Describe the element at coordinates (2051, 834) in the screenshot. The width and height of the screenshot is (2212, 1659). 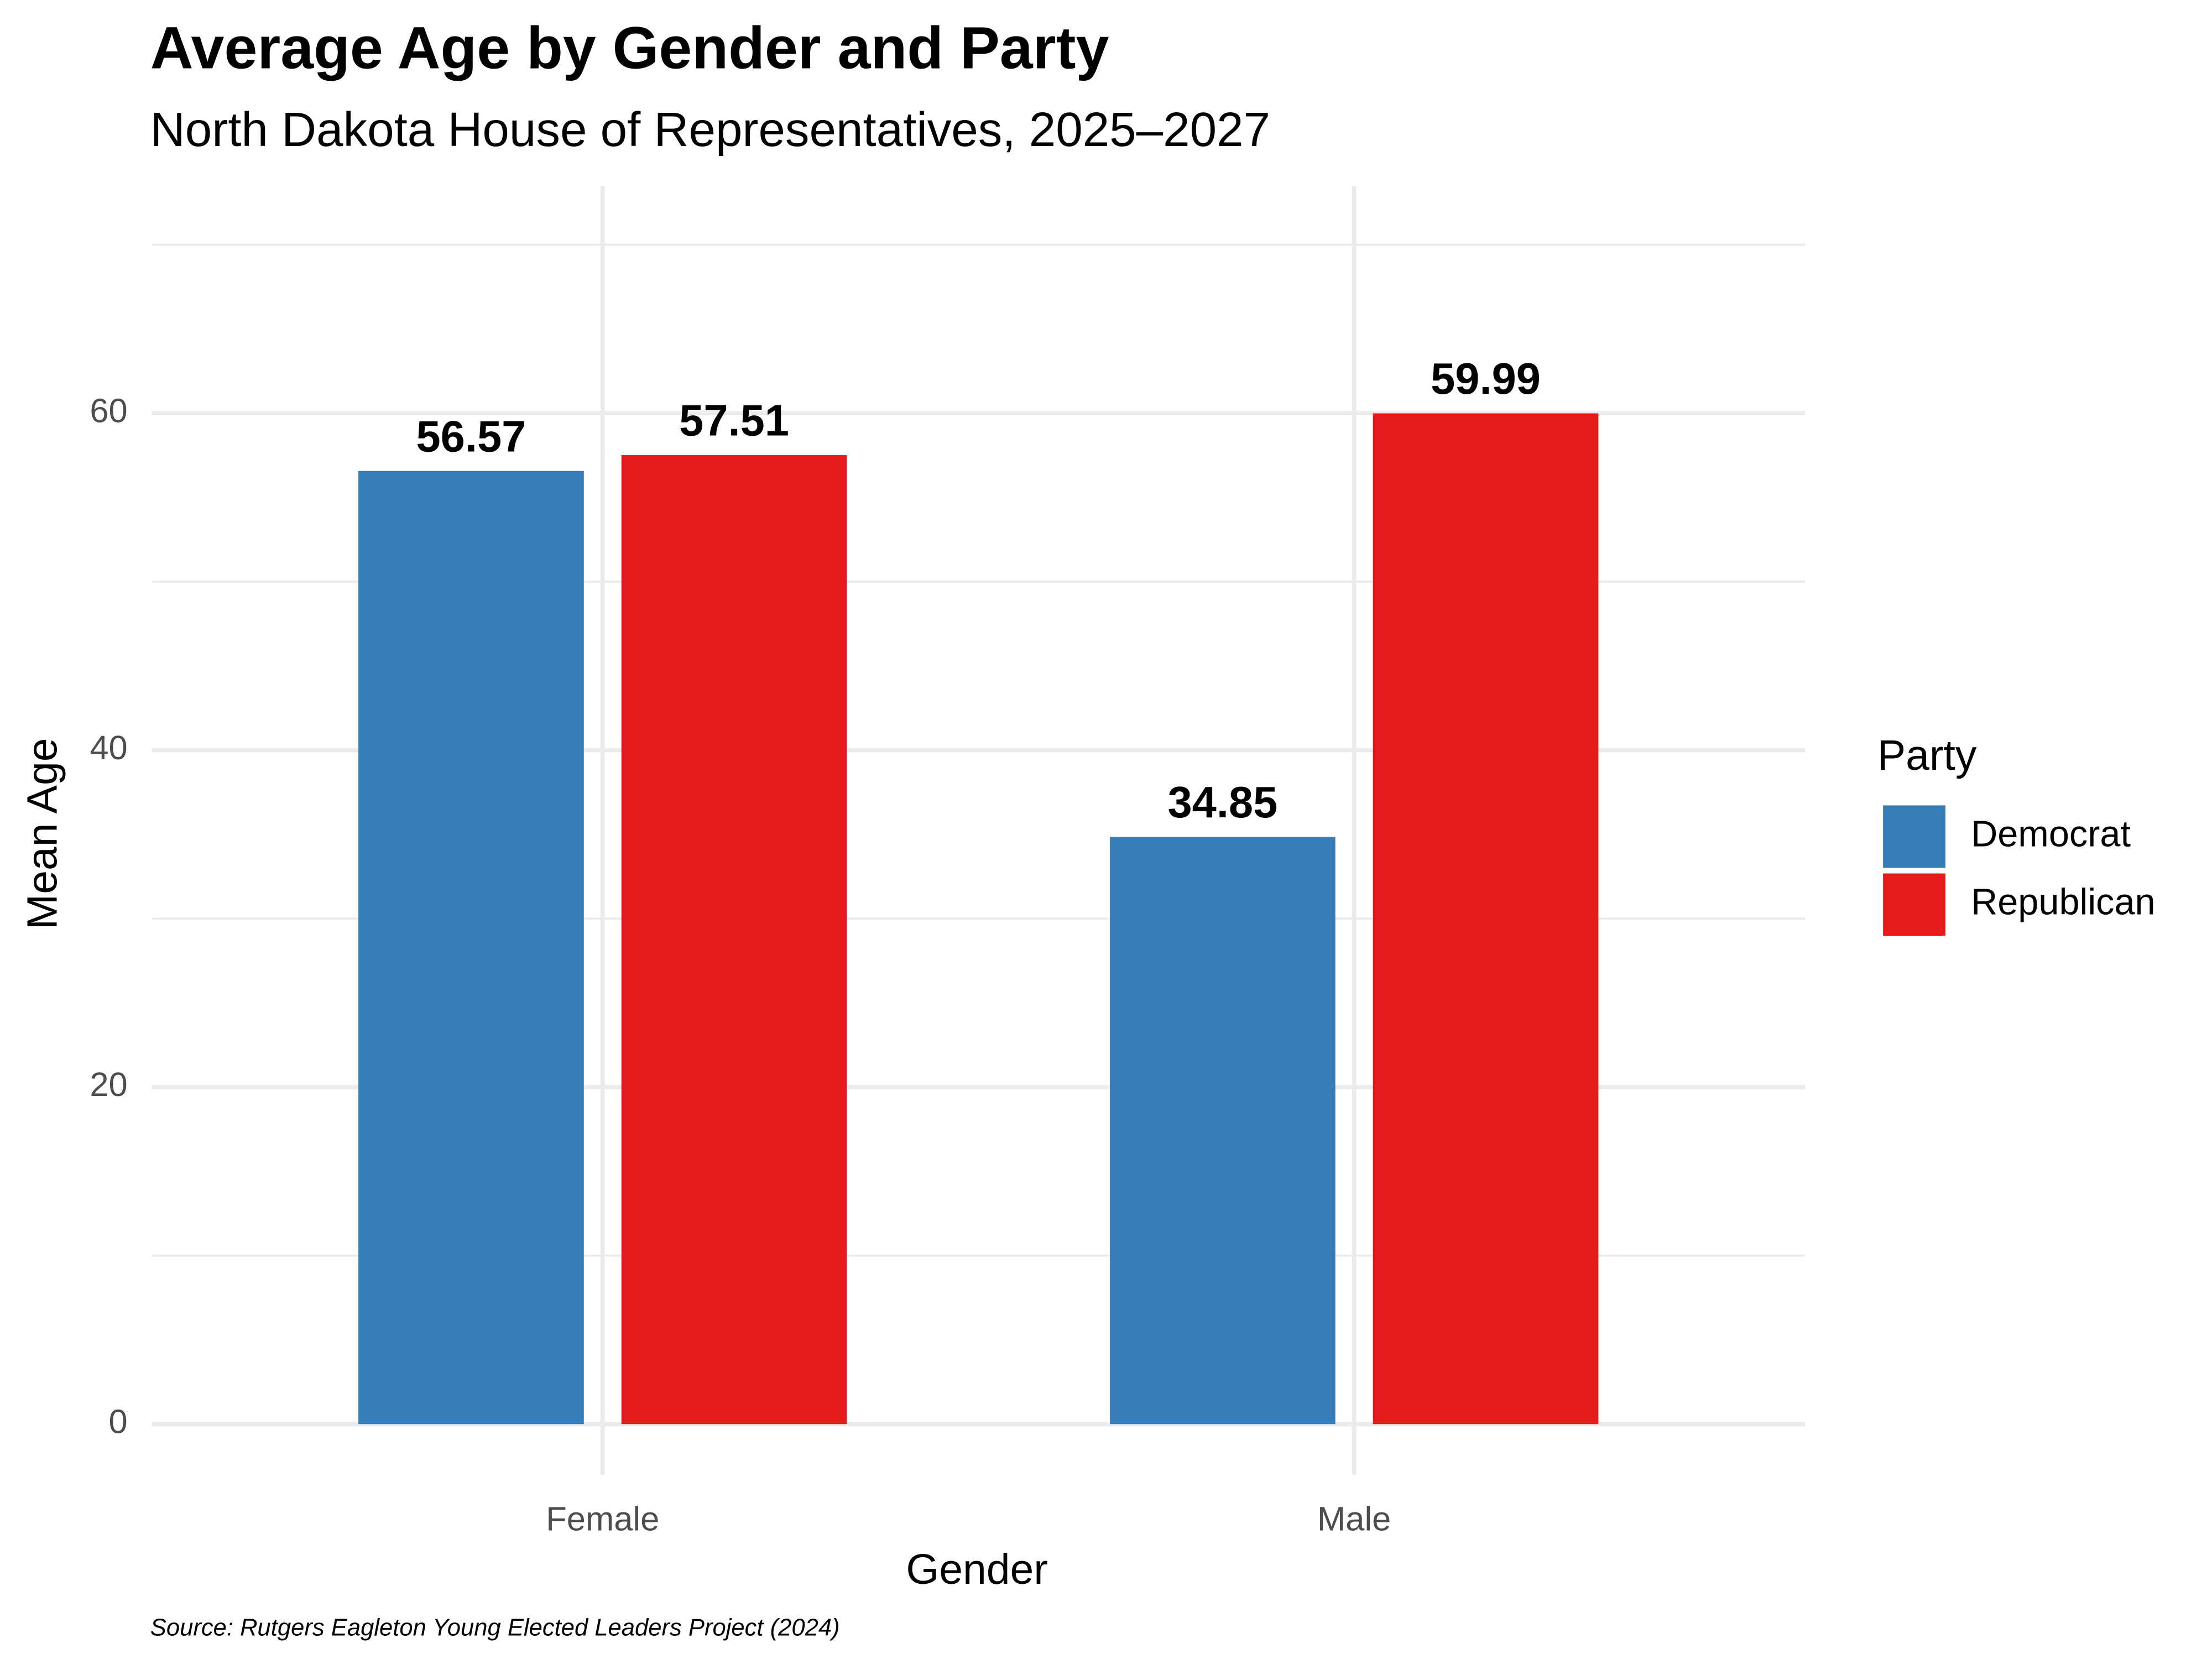
I see `legend-label: Democrat` at that location.